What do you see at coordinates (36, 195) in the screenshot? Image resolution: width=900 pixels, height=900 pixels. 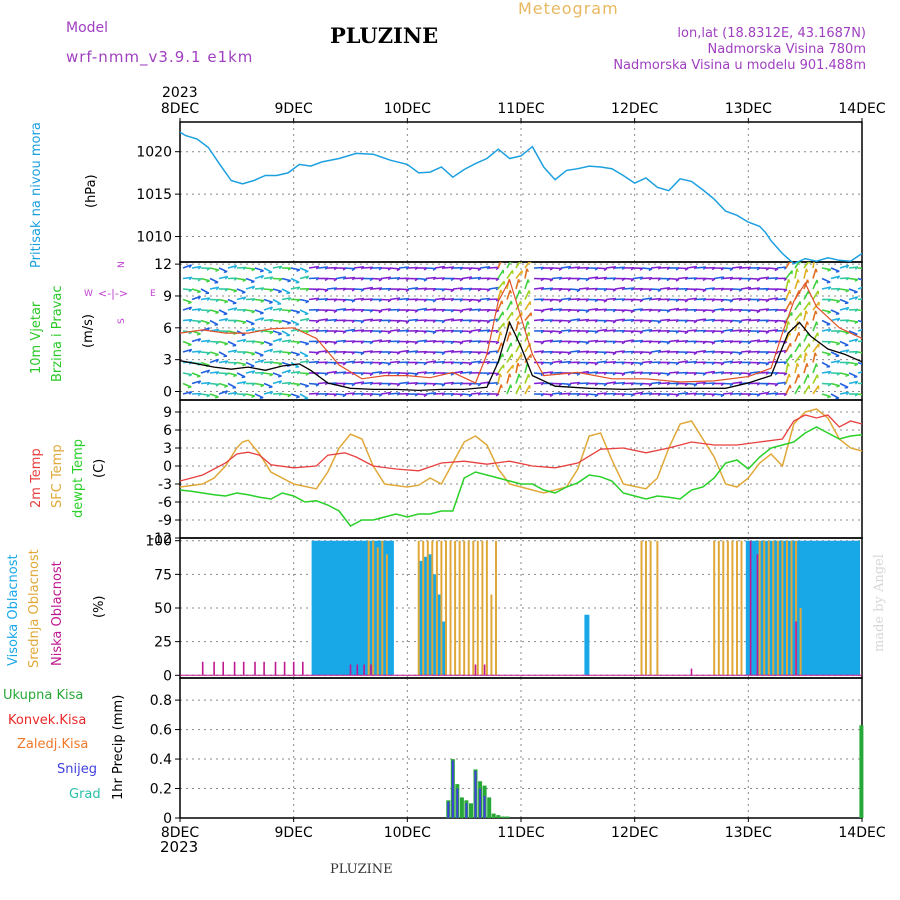 I see `pressure-ylabel: Pritisak na nivou mora` at bounding box center [36, 195].